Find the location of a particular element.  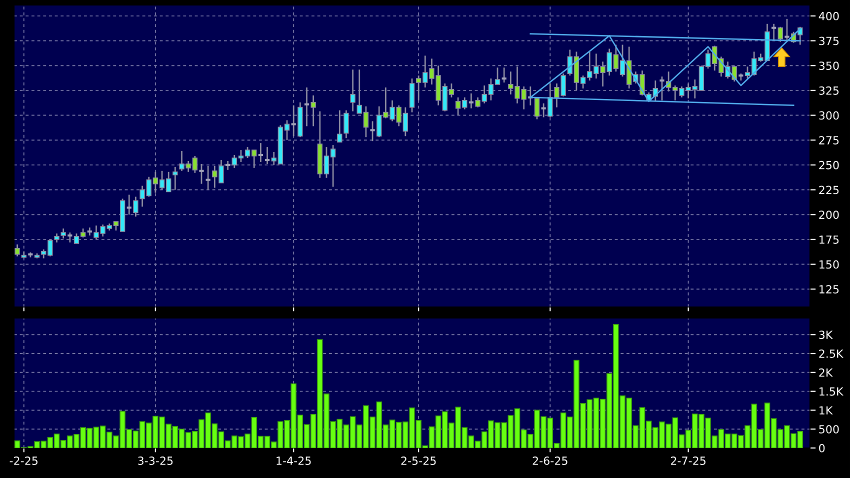

x-tick-label: 2-6-25 is located at coordinates (550, 460).